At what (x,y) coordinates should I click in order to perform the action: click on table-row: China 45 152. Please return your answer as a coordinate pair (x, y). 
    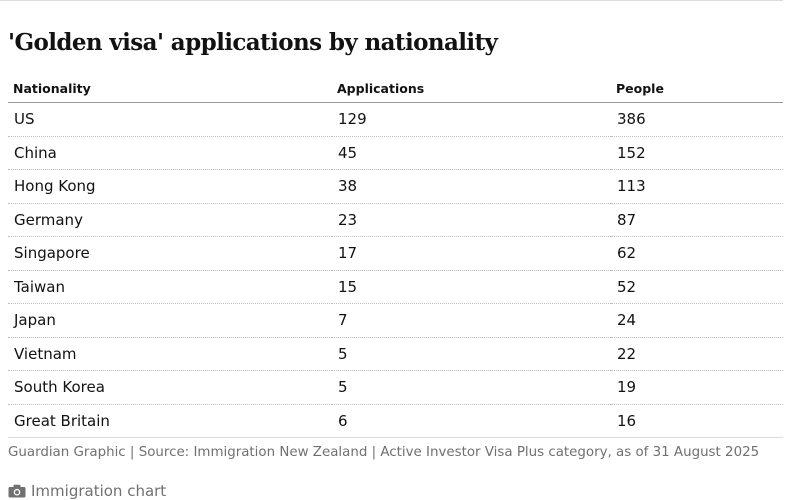
    Looking at the image, I should click on (395, 153).